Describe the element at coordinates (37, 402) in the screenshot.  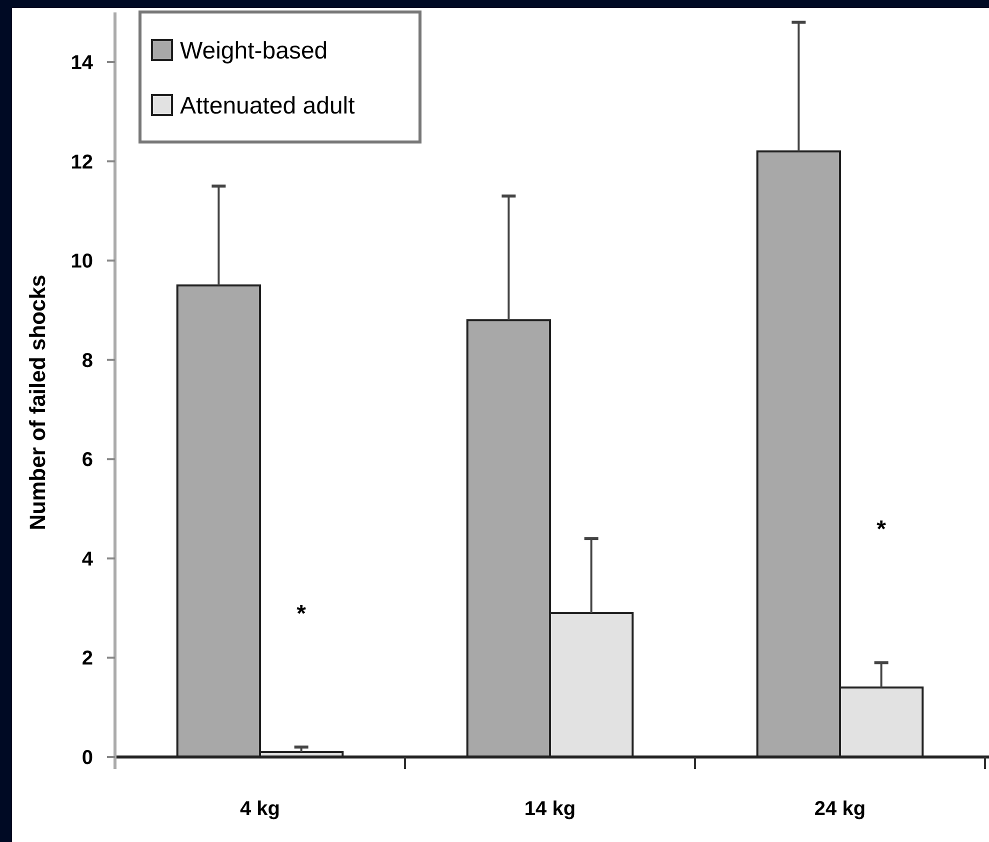
I see `y-axis-title: Number of failed shocks` at that location.